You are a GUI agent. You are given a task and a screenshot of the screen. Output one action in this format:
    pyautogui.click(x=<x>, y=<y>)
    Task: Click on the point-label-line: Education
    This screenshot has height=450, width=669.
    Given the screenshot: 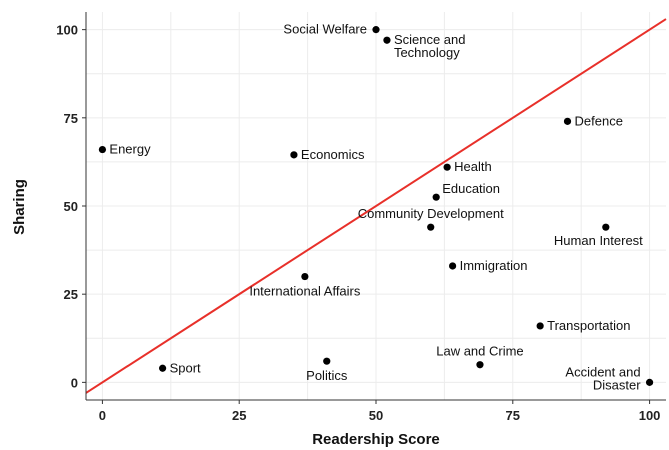 What is the action you would take?
    pyautogui.click(x=471, y=188)
    